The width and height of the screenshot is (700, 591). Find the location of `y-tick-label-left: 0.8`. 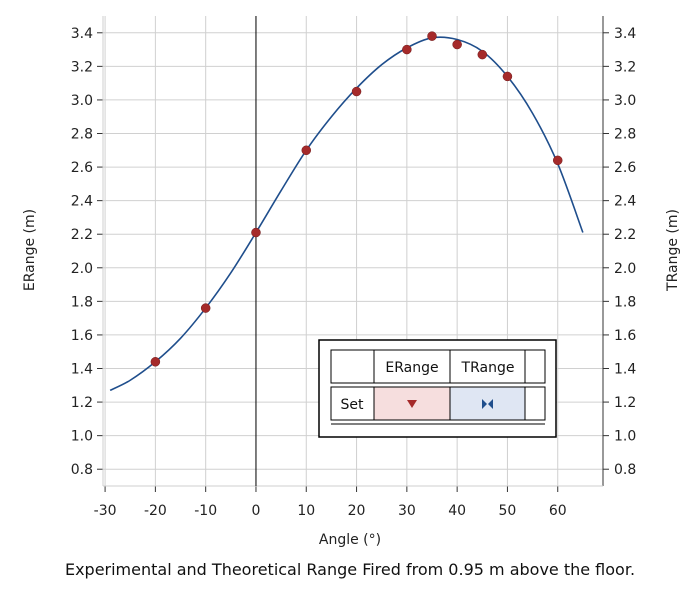

y-tick-label-left: 0.8 is located at coordinates (82, 470).